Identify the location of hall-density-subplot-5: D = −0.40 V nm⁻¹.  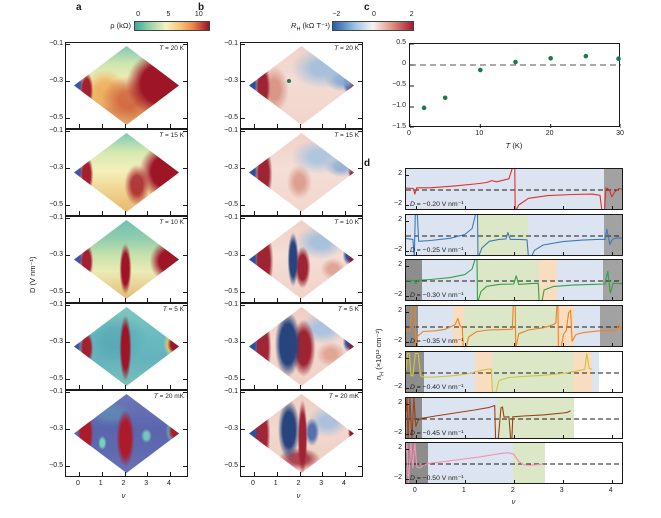
(514, 371).